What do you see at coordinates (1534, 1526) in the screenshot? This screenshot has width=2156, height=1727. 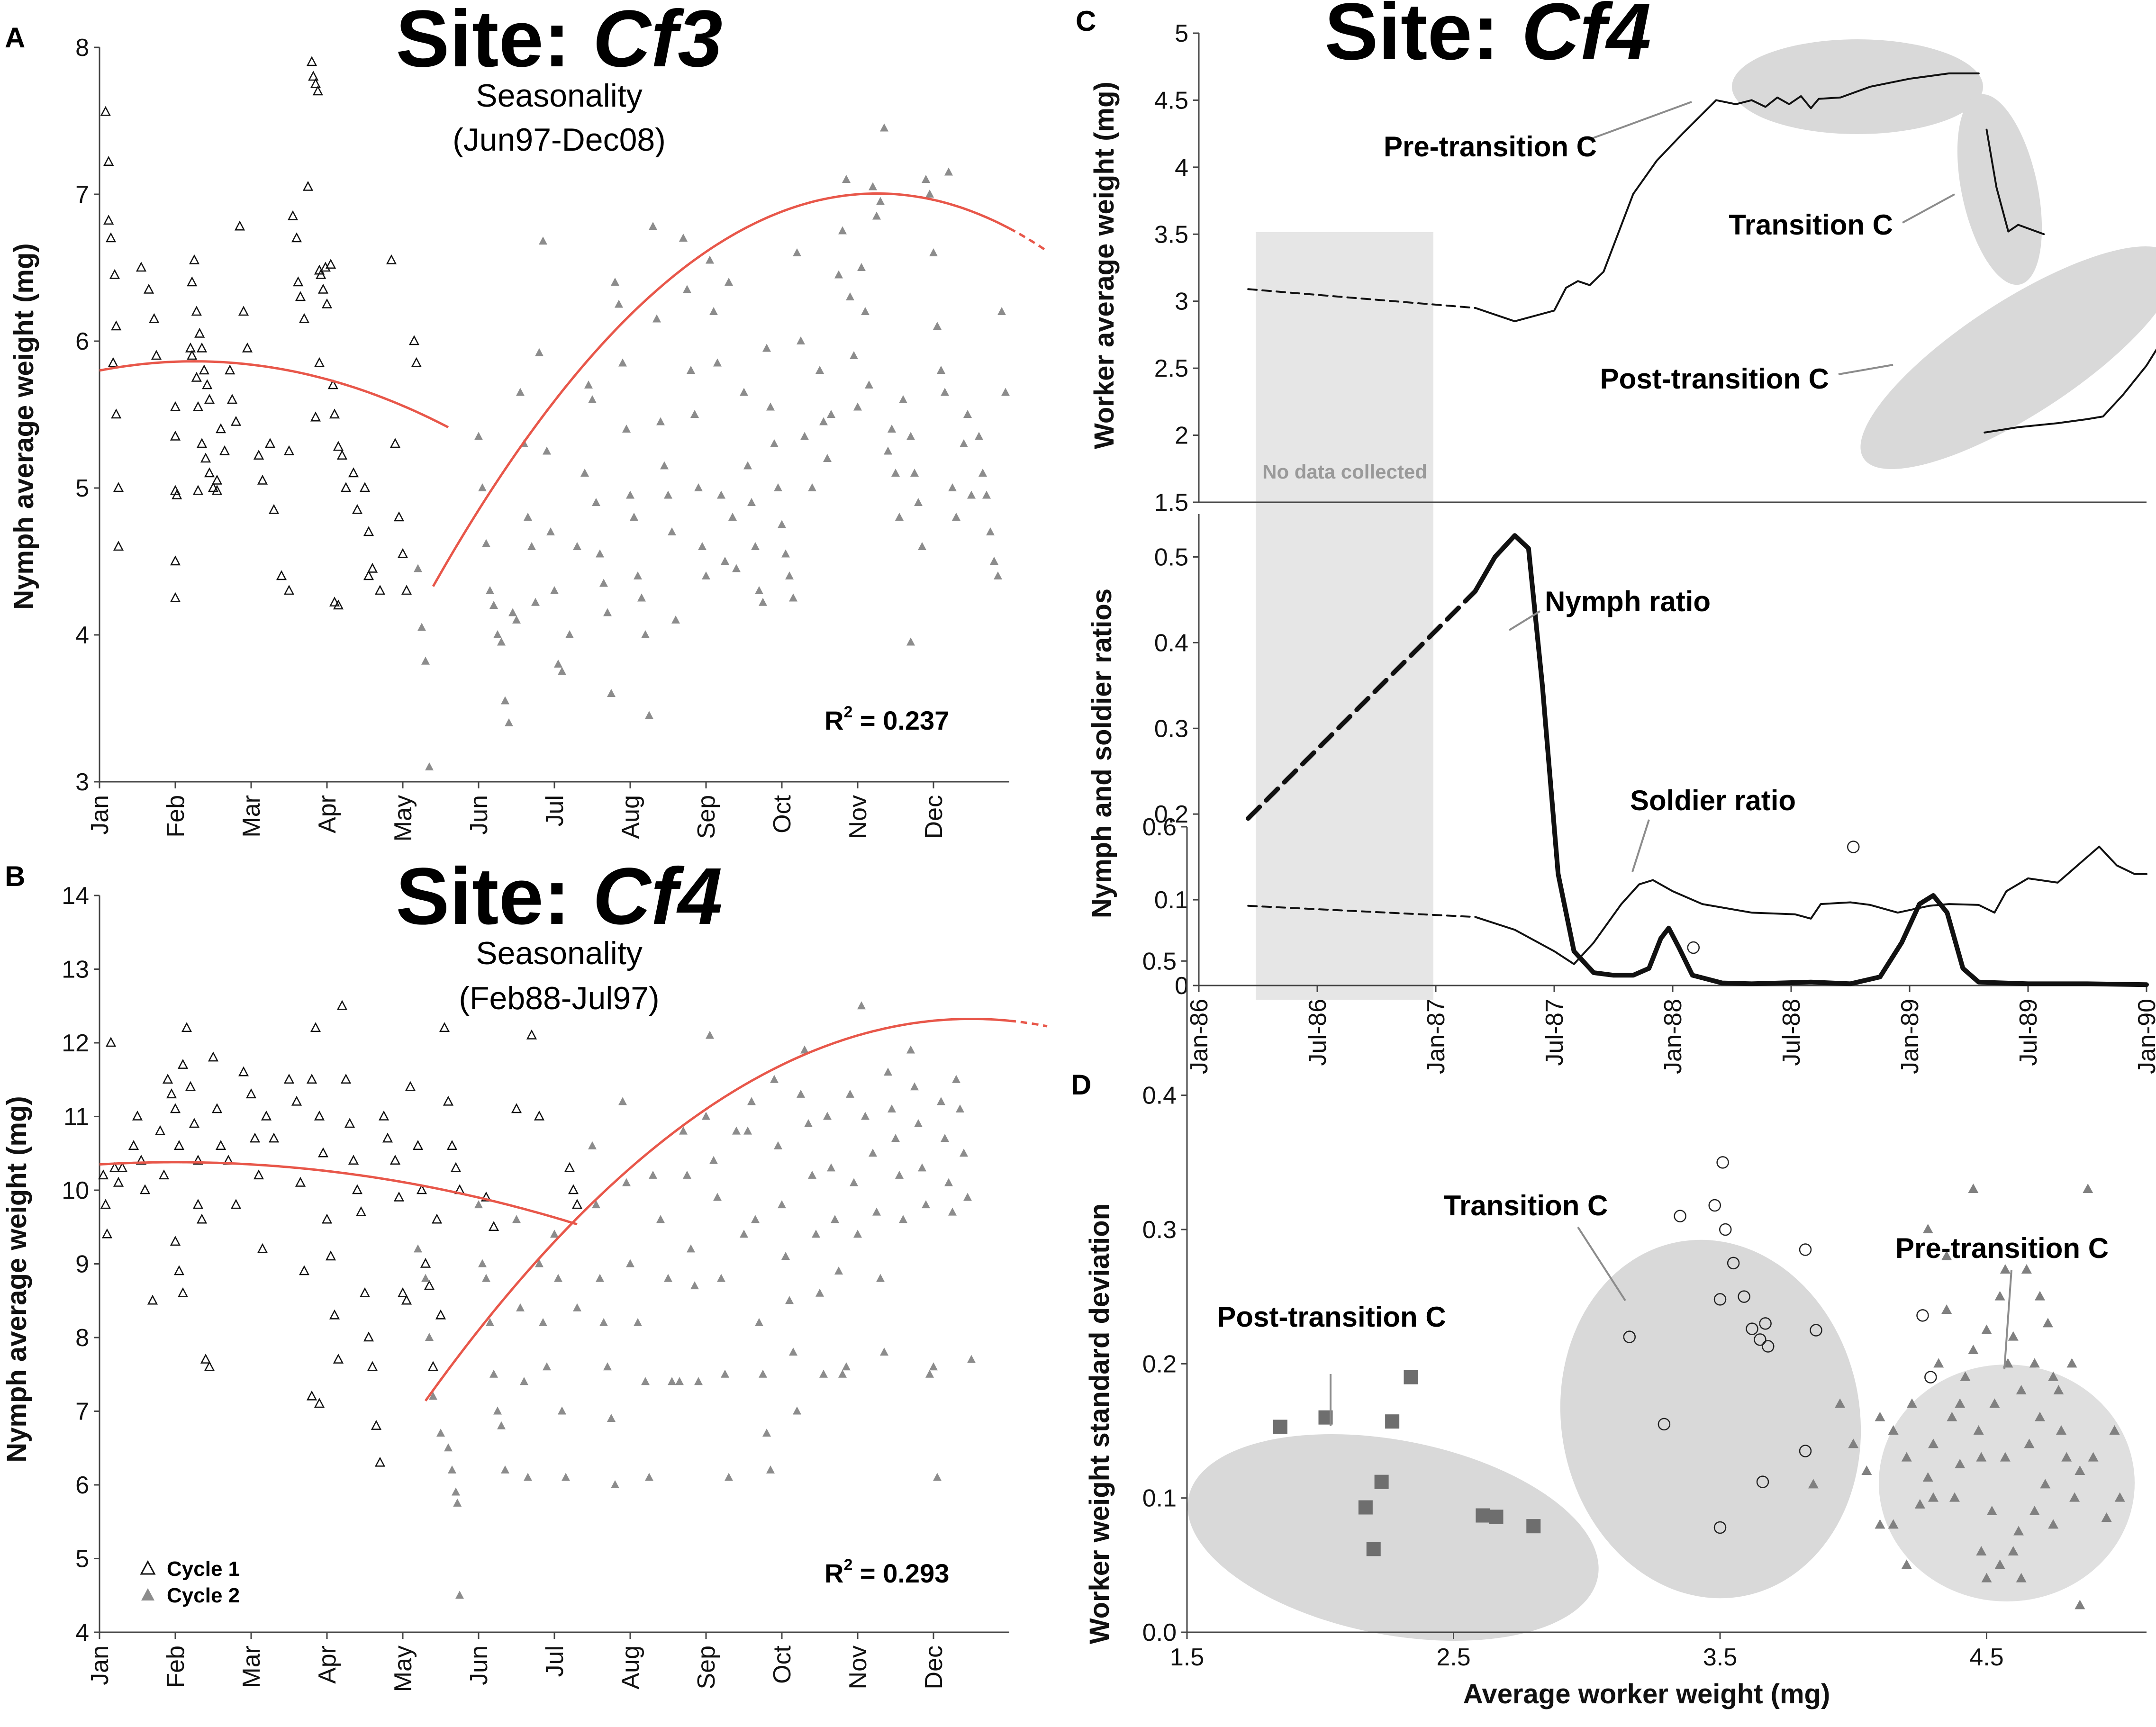 I see `d-point-post-transition` at bounding box center [1534, 1526].